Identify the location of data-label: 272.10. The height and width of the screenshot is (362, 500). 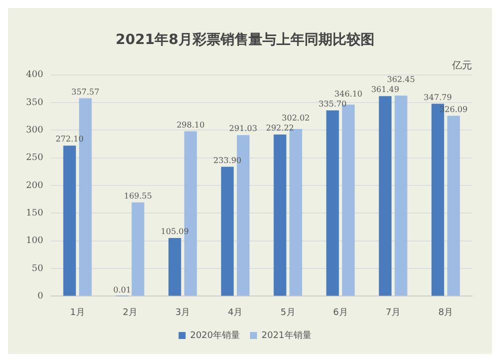
(70, 139).